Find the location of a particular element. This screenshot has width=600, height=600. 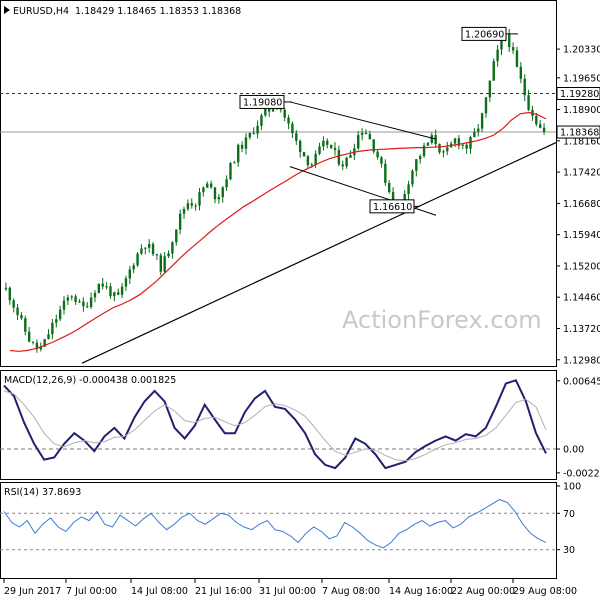

x-tick-label: 31 Jul 00:00 is located at coordinates (287, 591).